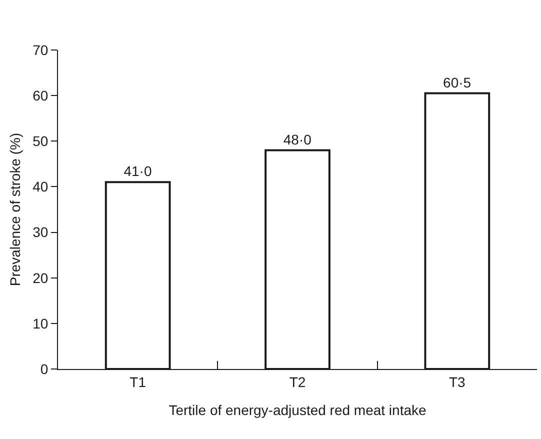  What do you see at coordinates (40, 95) in the screenshot?
I see `y-tick-label: 60` at bounding box center [40, 95].